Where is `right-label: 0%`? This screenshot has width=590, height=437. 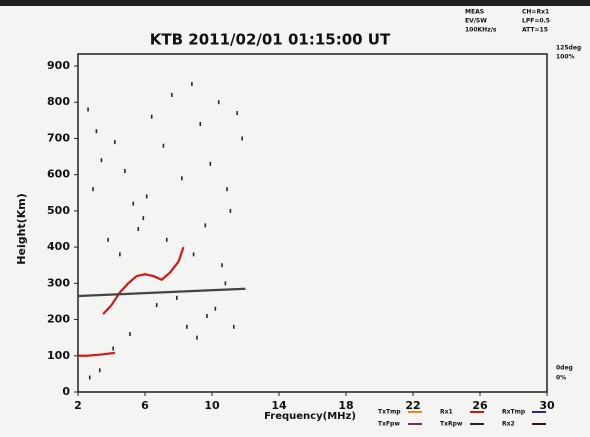
right-label: 0% is located at coordinates (561, 378).